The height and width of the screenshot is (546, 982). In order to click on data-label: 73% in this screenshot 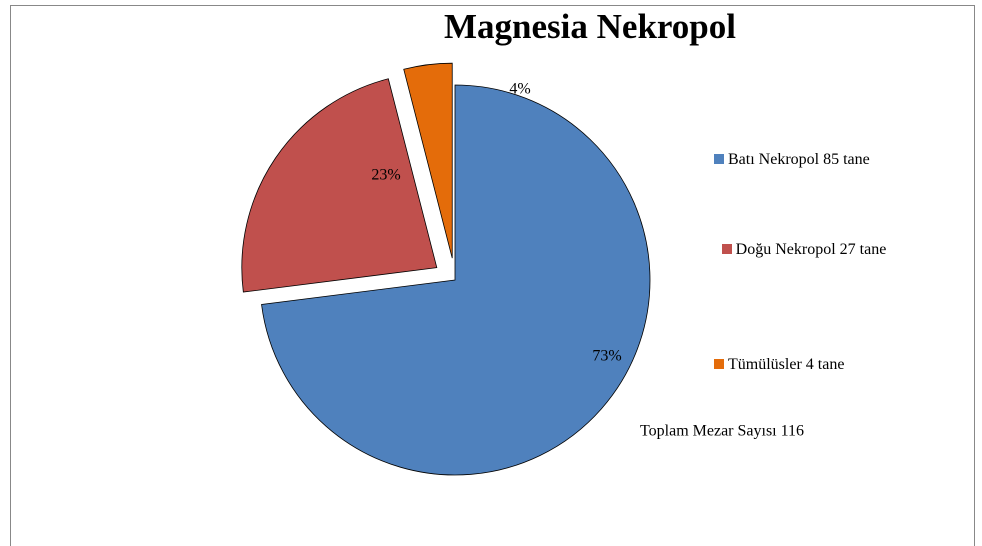, I will do `click(606, 356)`.